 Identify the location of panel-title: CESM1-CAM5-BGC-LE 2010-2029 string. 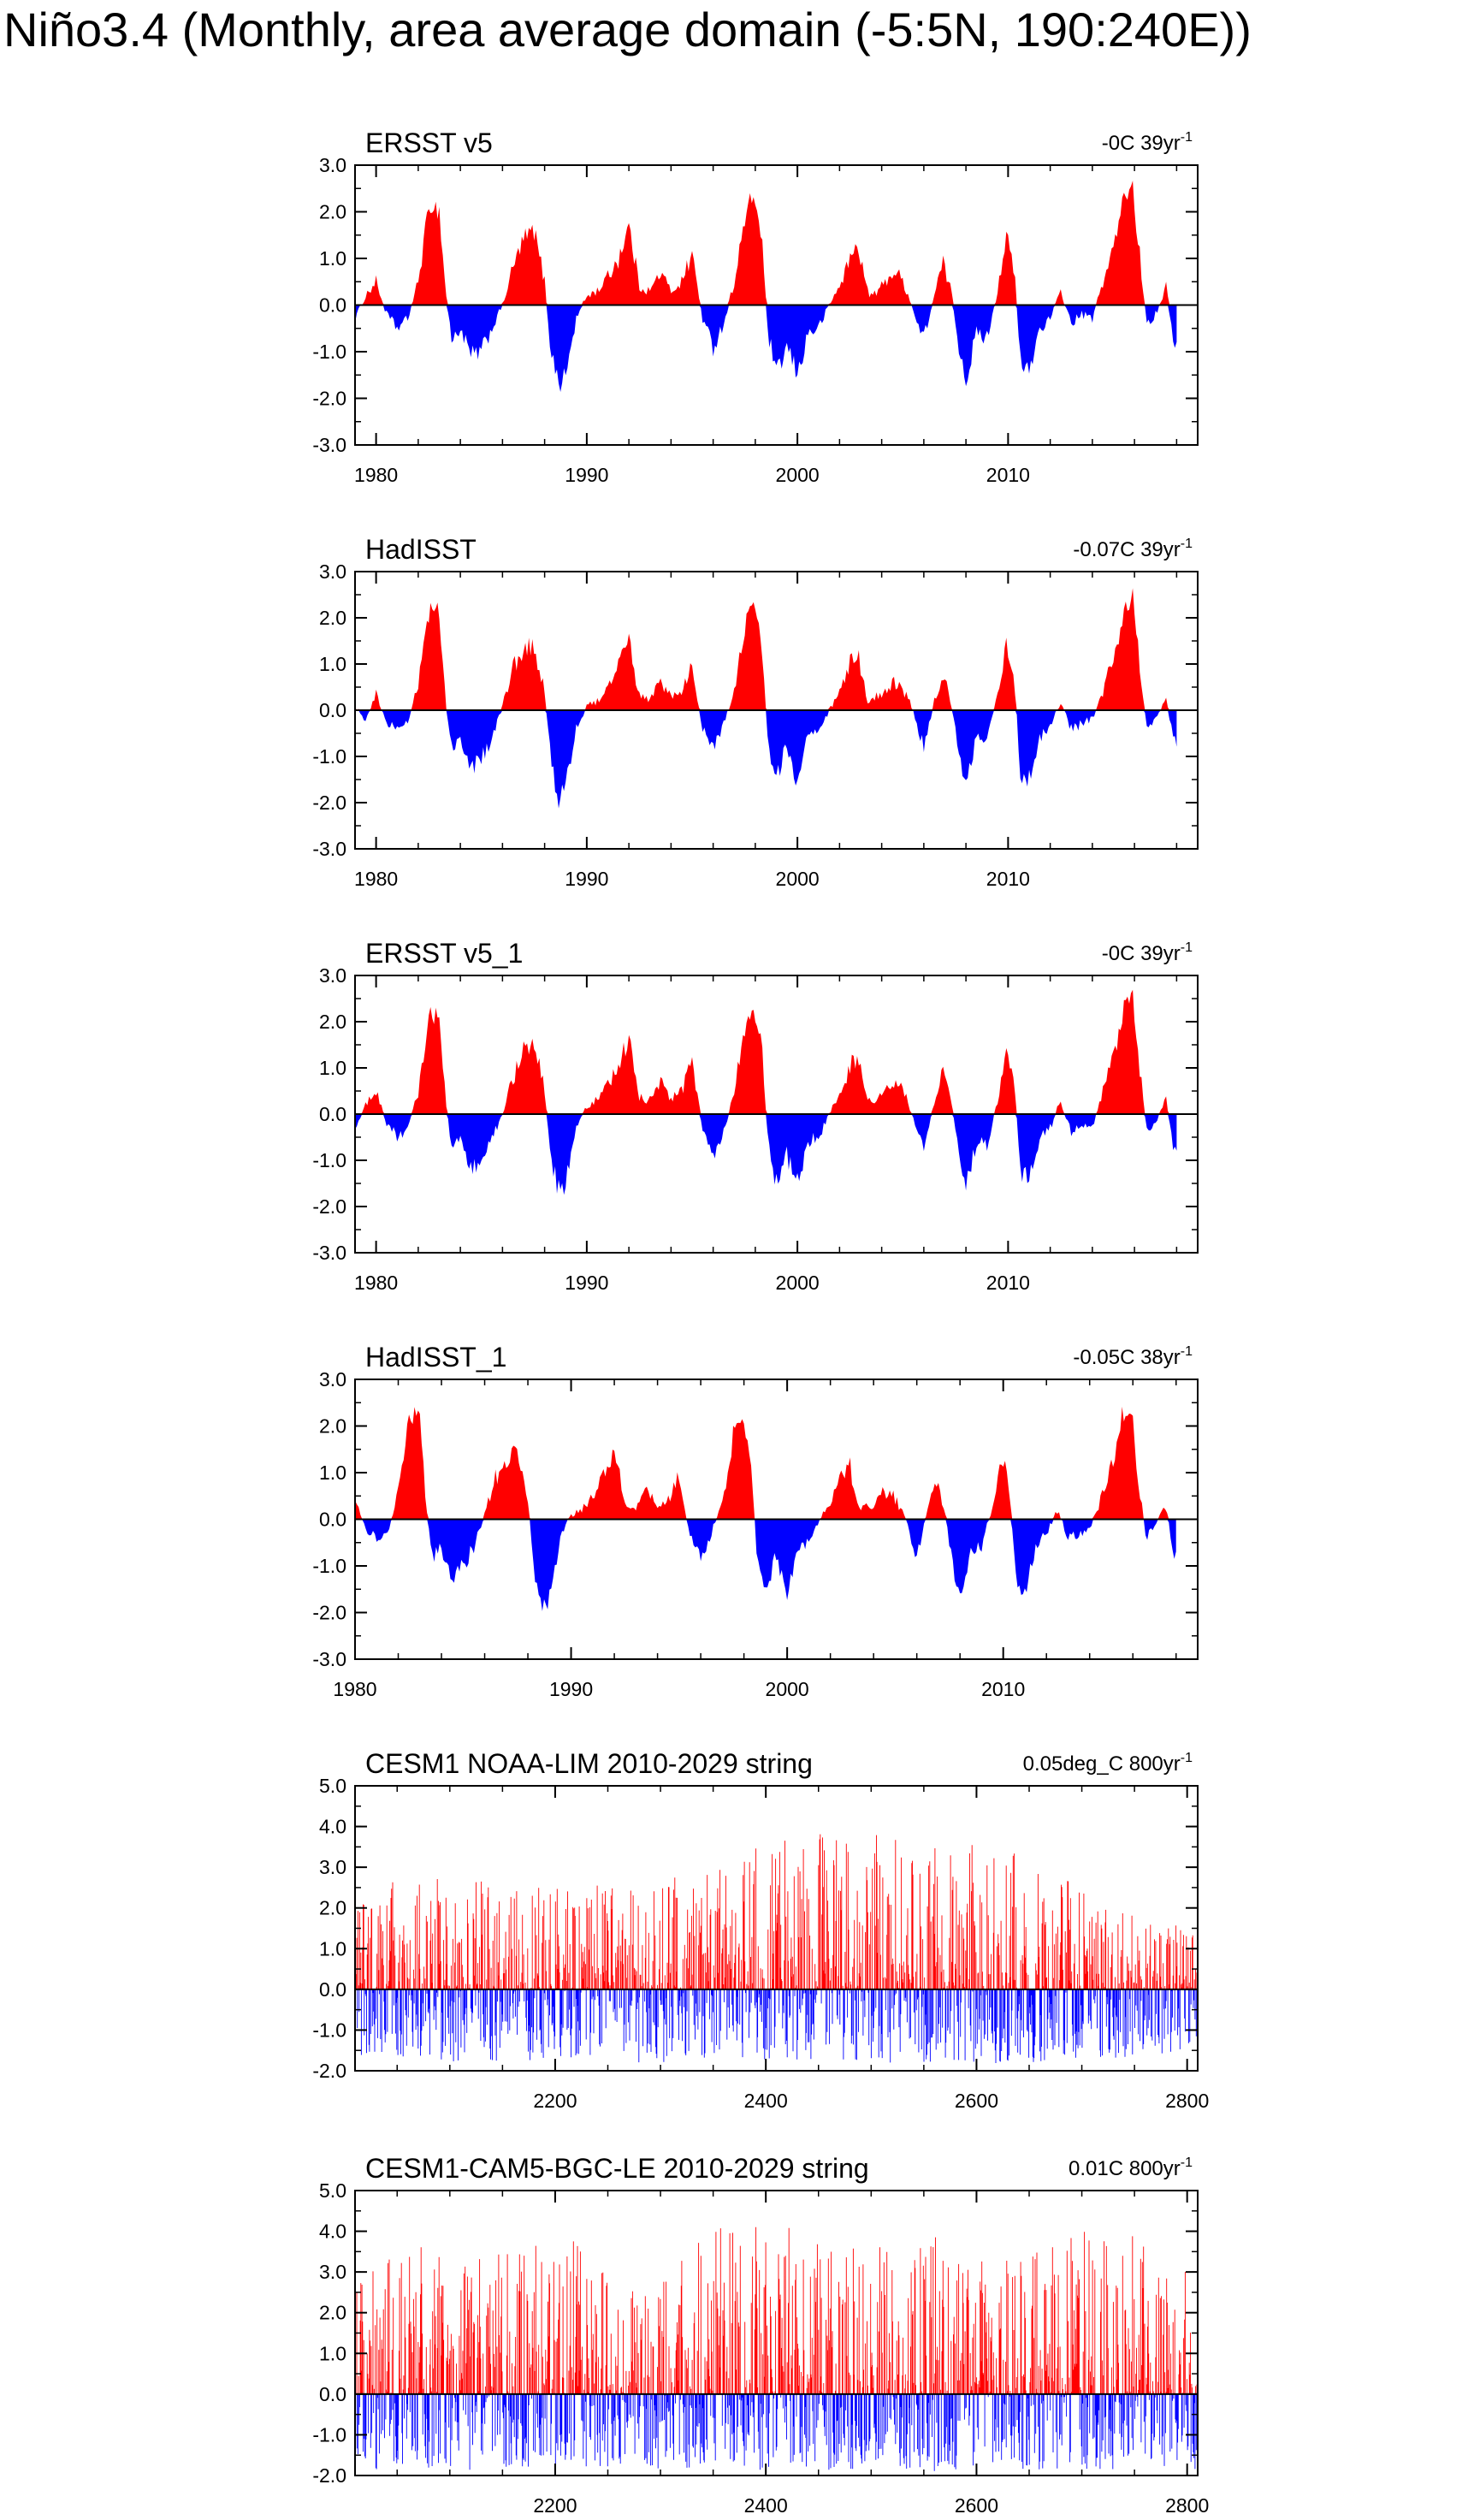
(617, 2168).